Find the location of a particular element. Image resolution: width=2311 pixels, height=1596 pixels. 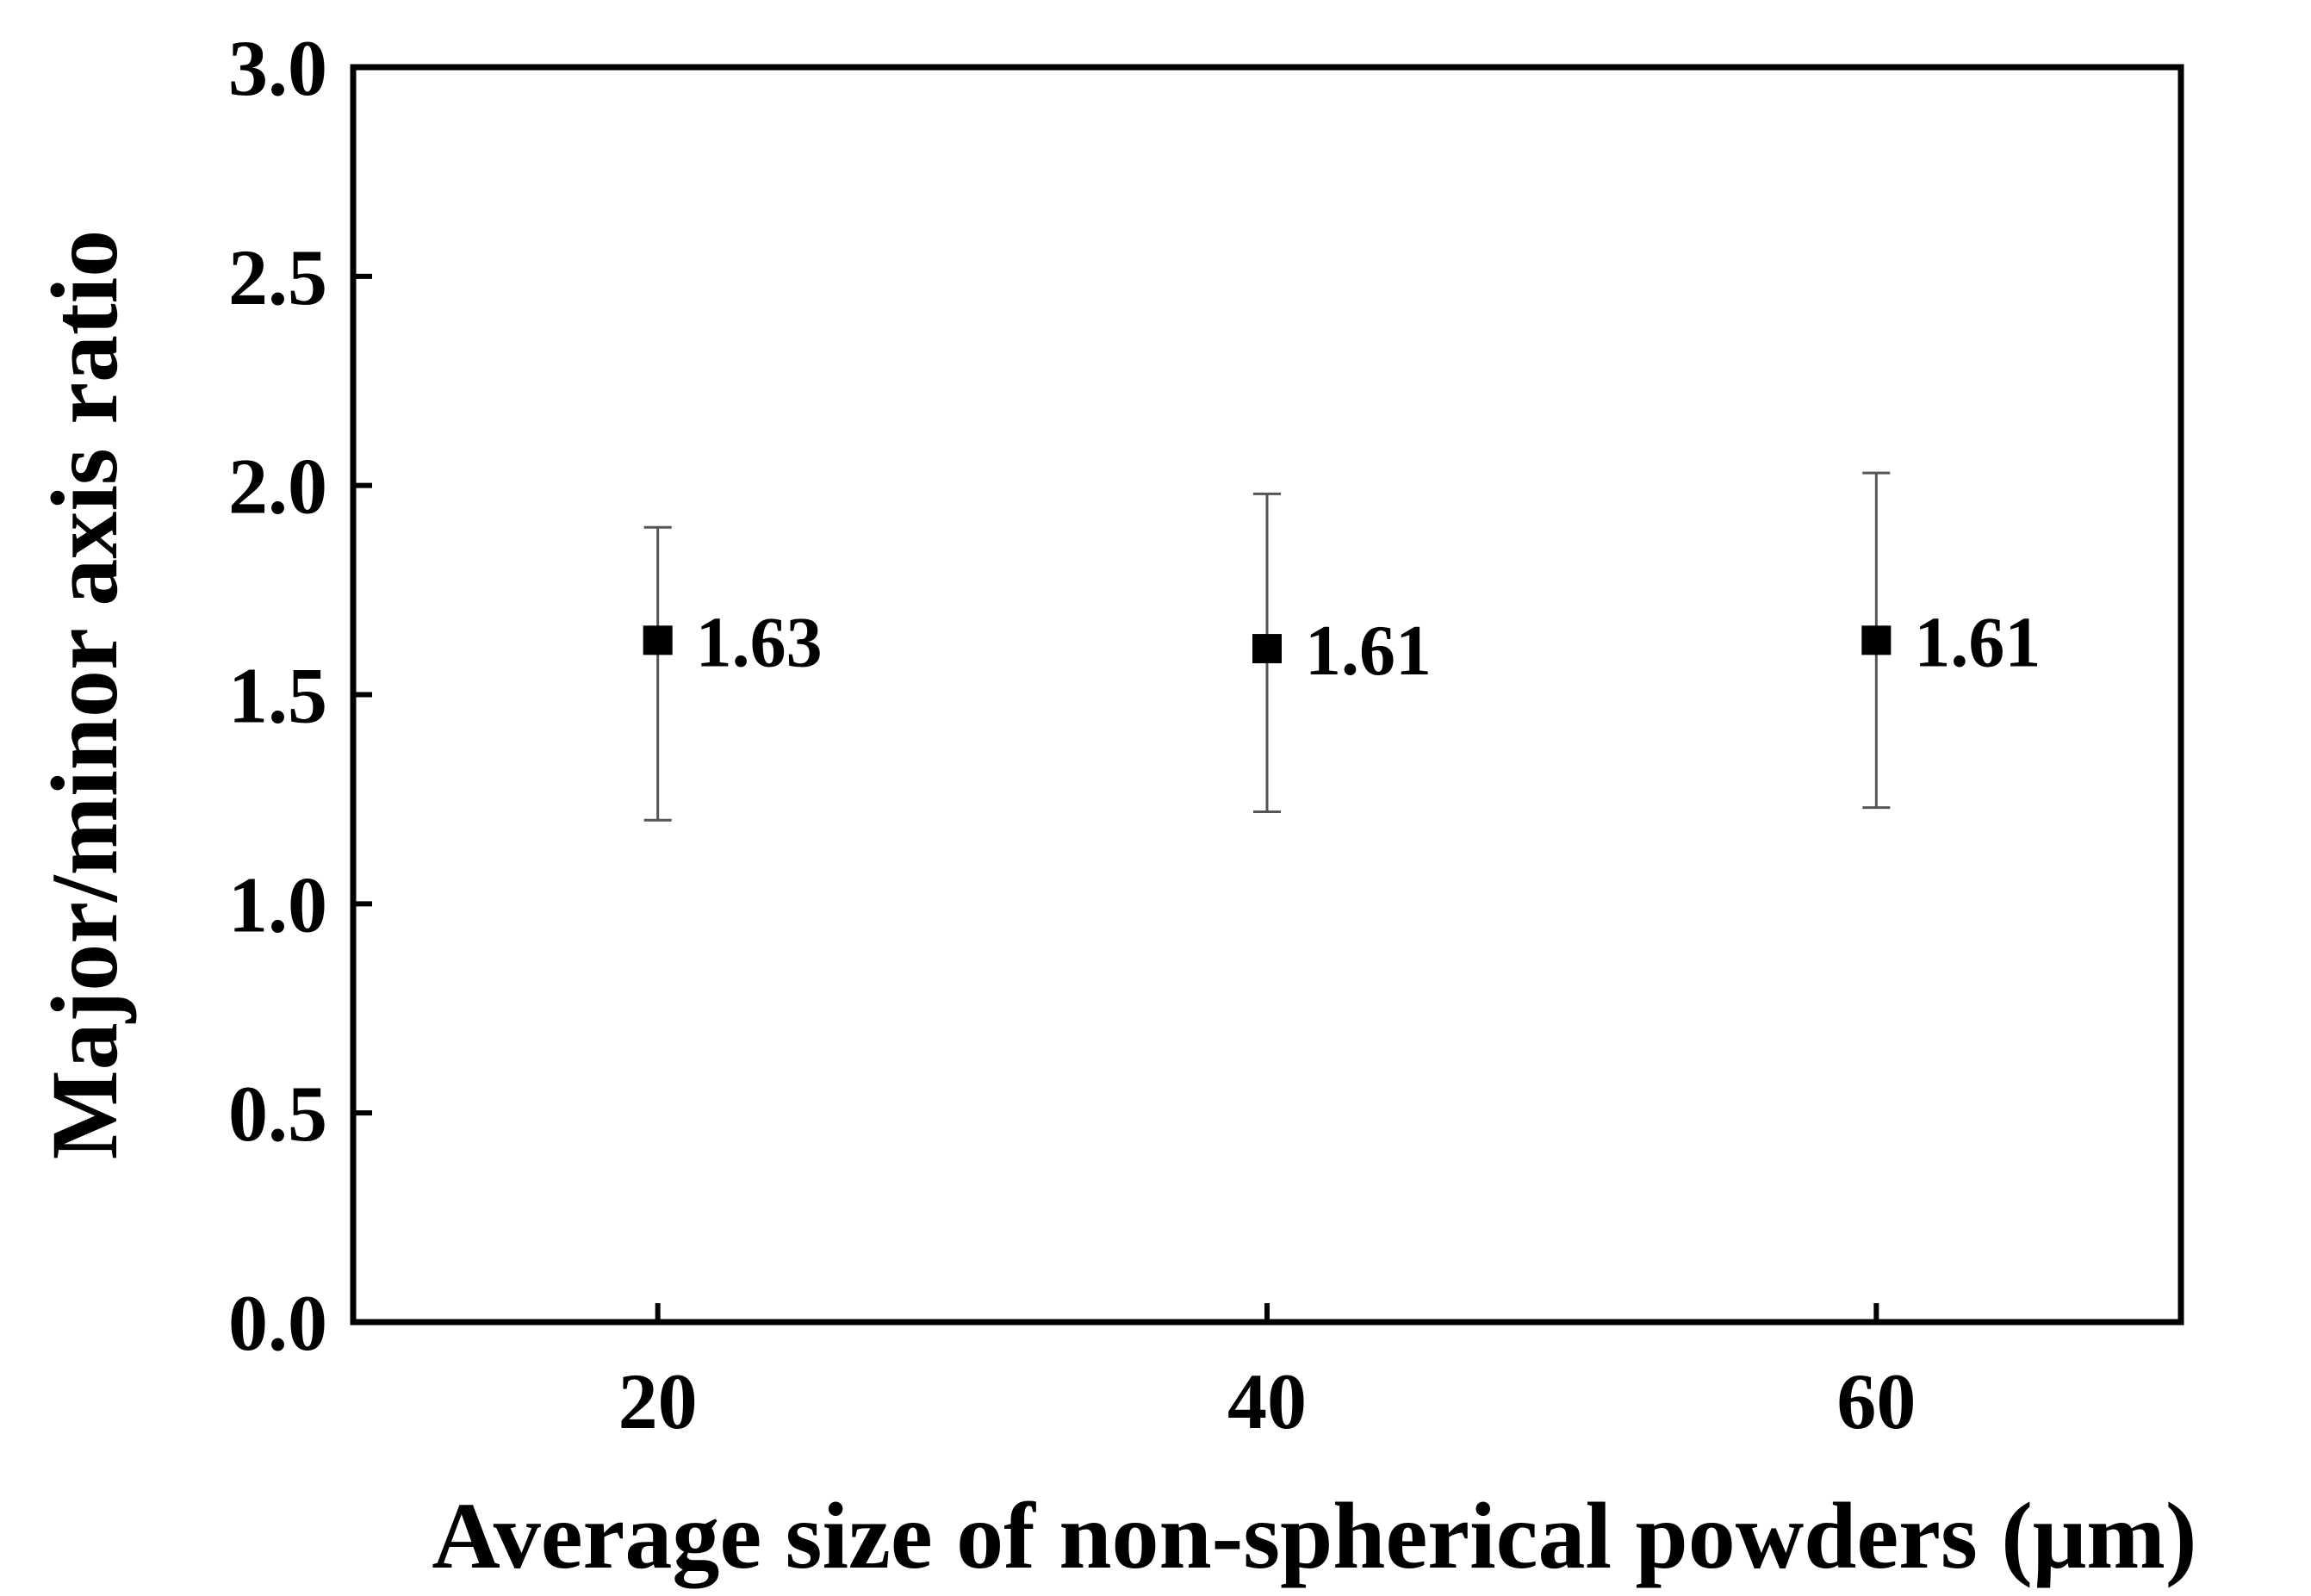

y-axis-ticks: 0.0 0.5 1.0 1.5 2.0 2.5 3.0 is located at coordinates (300, 695).